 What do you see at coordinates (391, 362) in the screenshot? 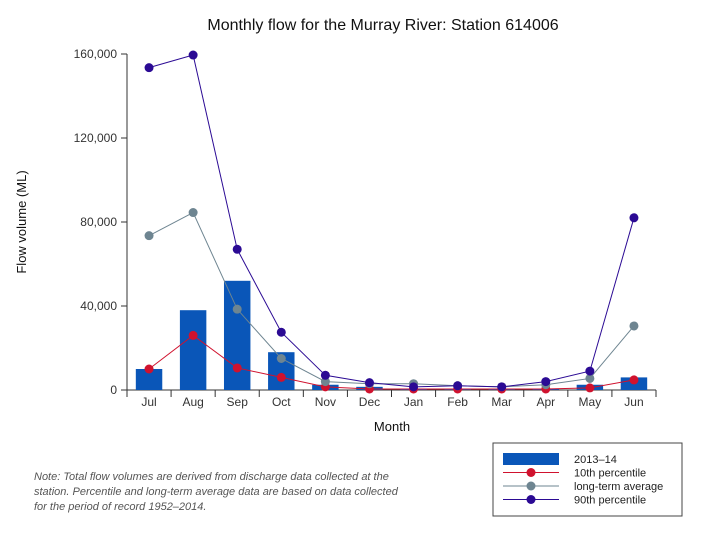
I see `series-line` at bounding box center [391, 362].